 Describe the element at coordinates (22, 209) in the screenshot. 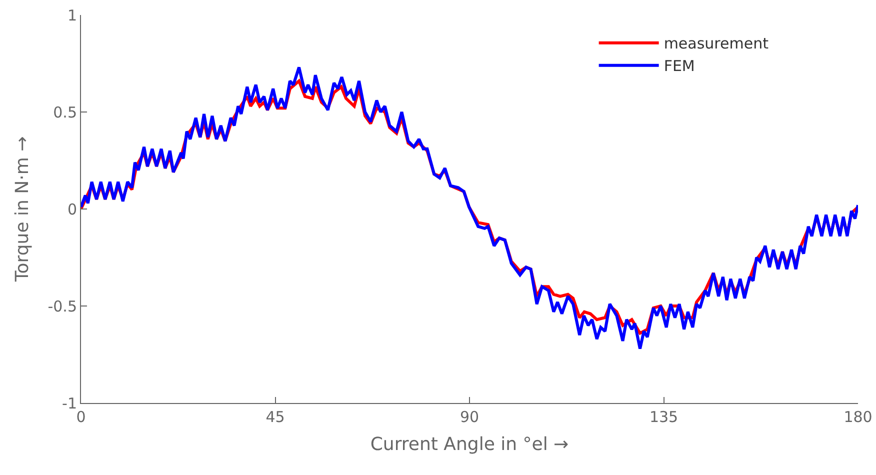

I see `y-axis-title: Torque in N·m →` at that location.